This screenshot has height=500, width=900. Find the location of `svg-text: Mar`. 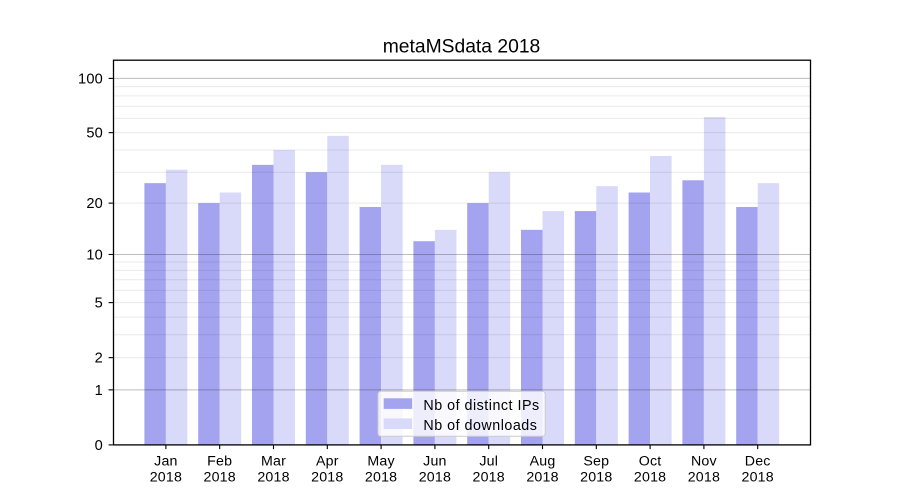

svg-text: Mar is located at coordinates (273, 462).